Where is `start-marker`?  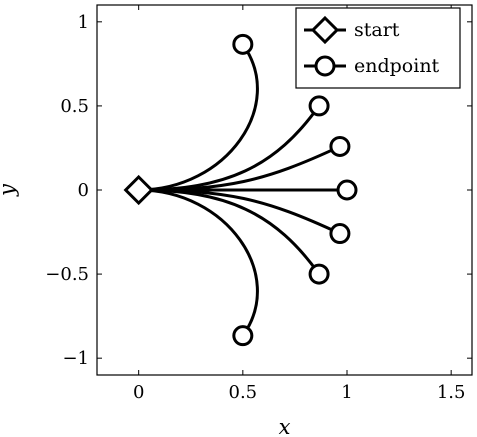
start-marker is located at coordinates (138, 190).